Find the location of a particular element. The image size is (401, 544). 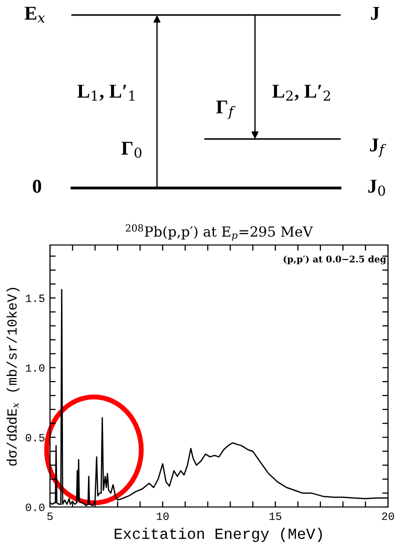

x-tick-label: 10 is located at coordinates (162, 516).